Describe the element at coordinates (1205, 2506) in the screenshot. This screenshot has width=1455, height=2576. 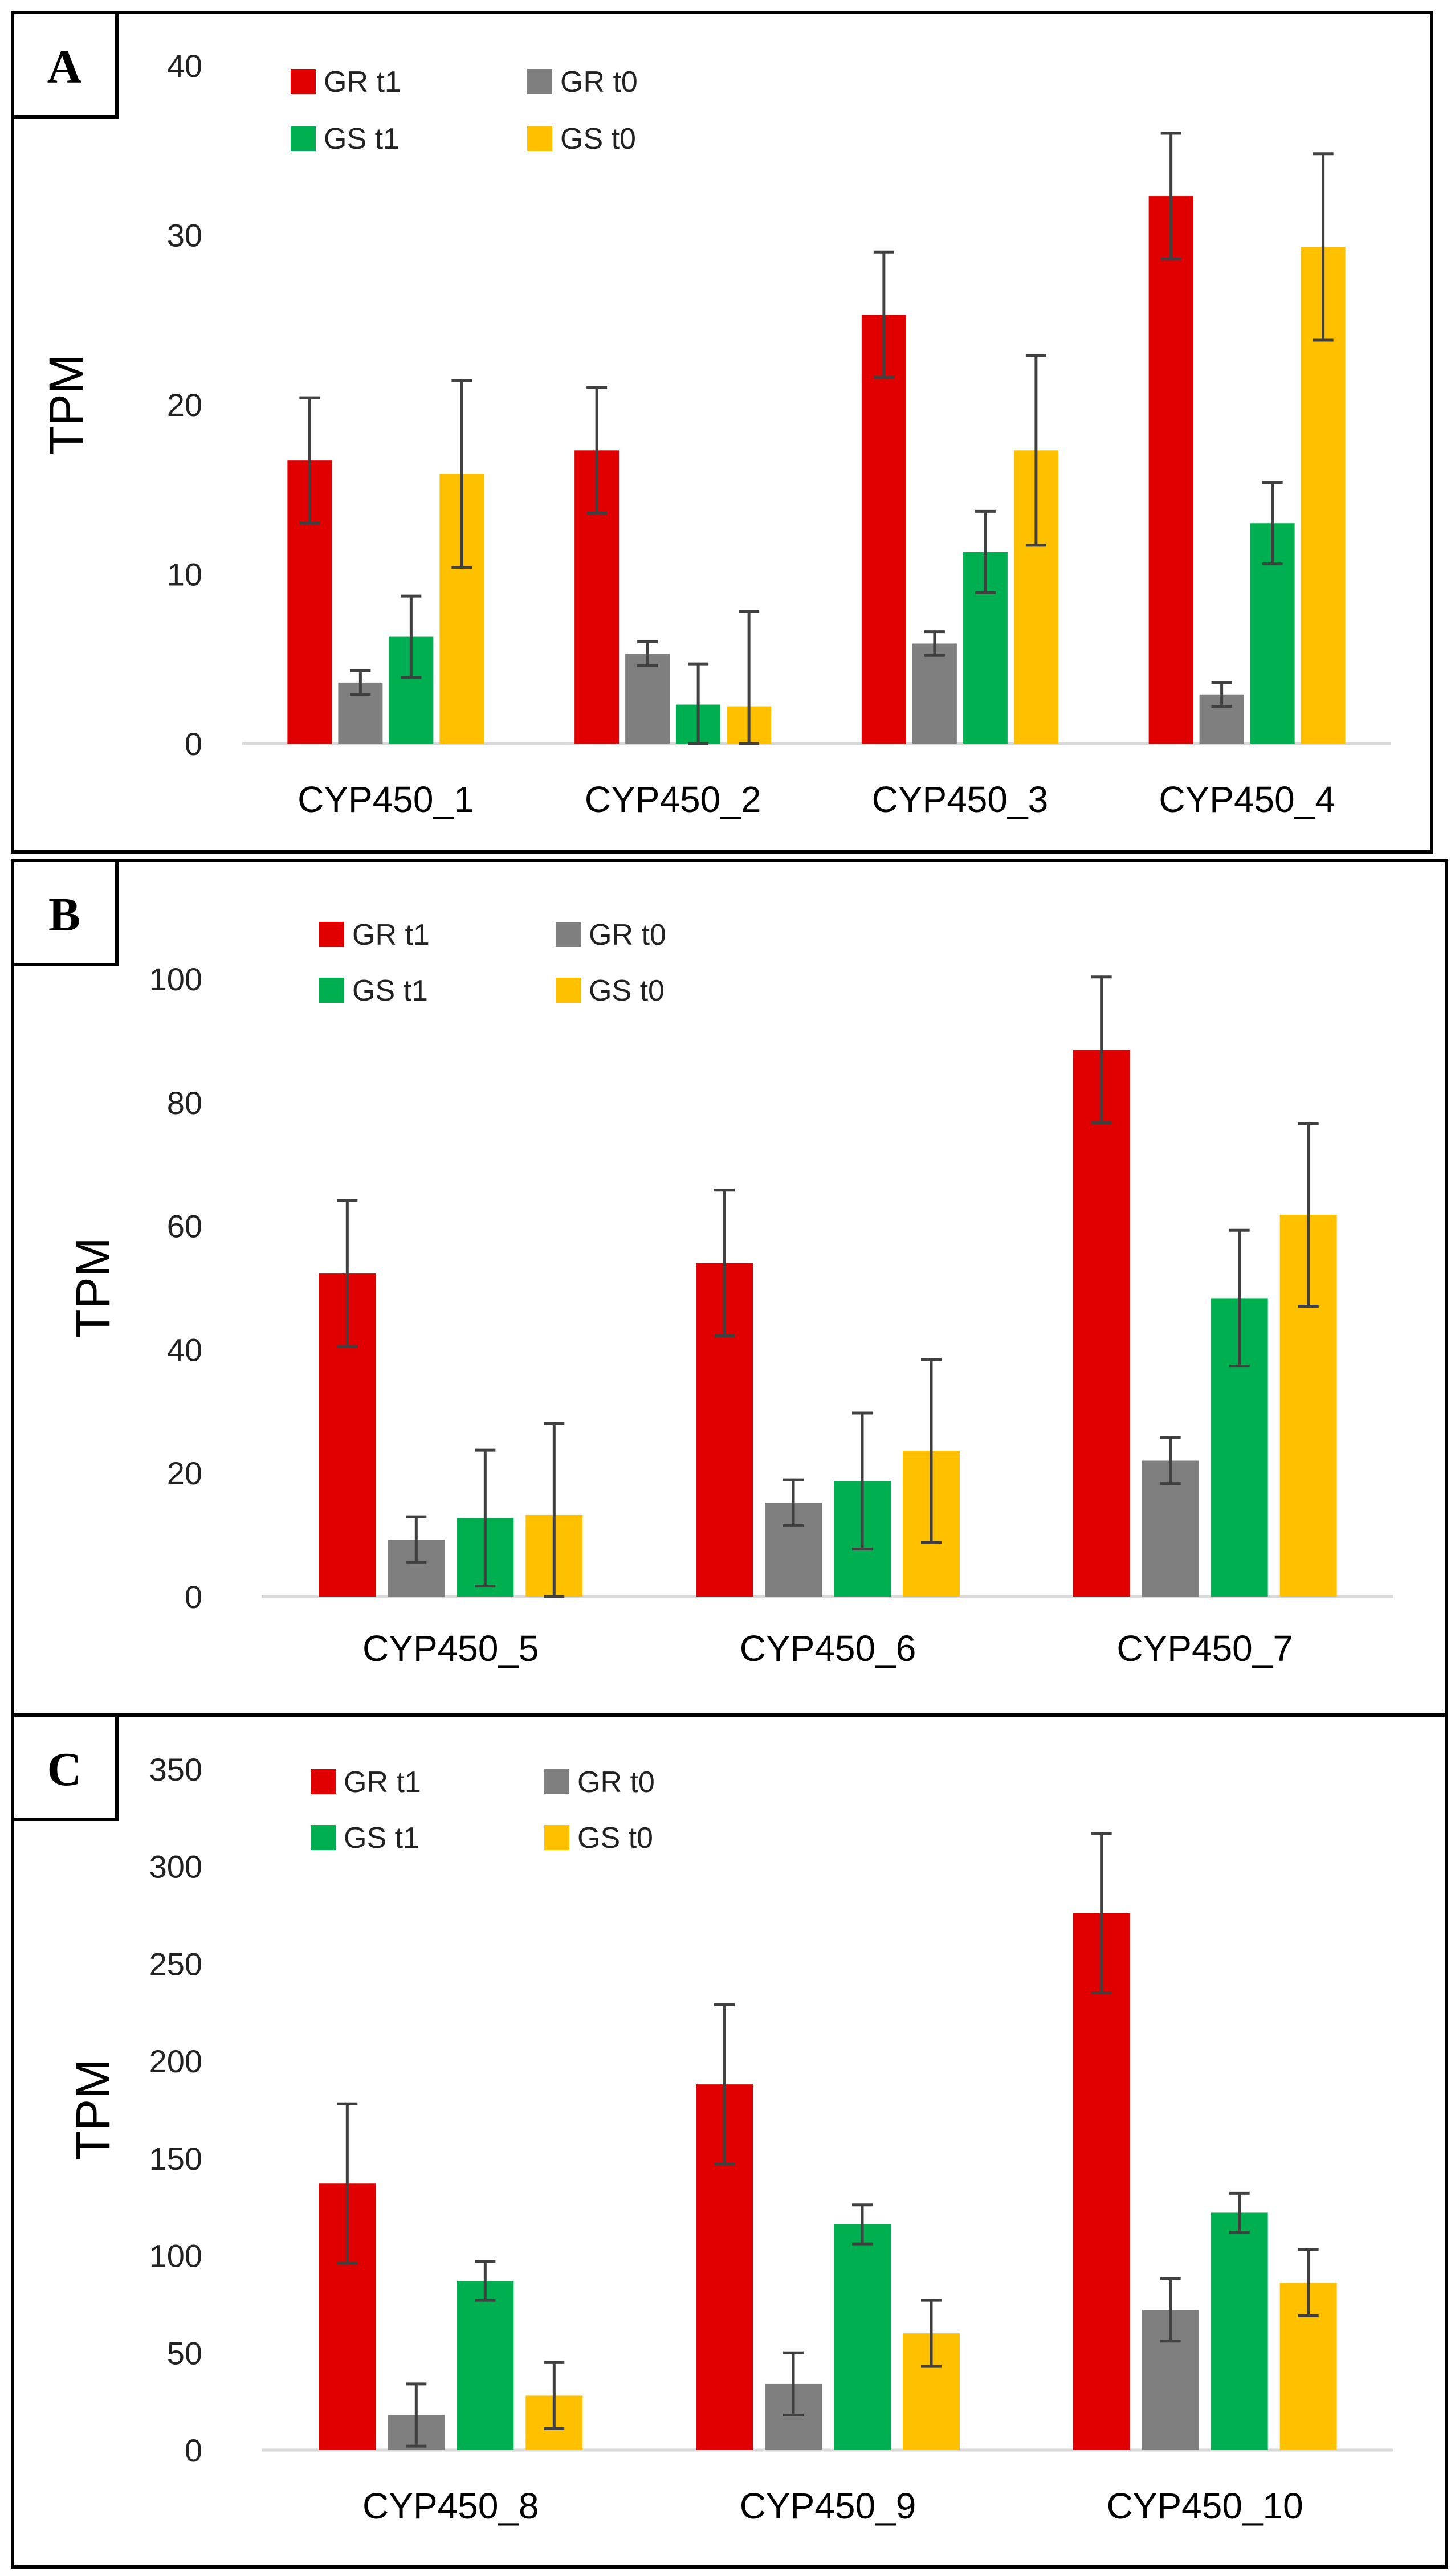
I see `x-category-label: CYP450_10` at that location.